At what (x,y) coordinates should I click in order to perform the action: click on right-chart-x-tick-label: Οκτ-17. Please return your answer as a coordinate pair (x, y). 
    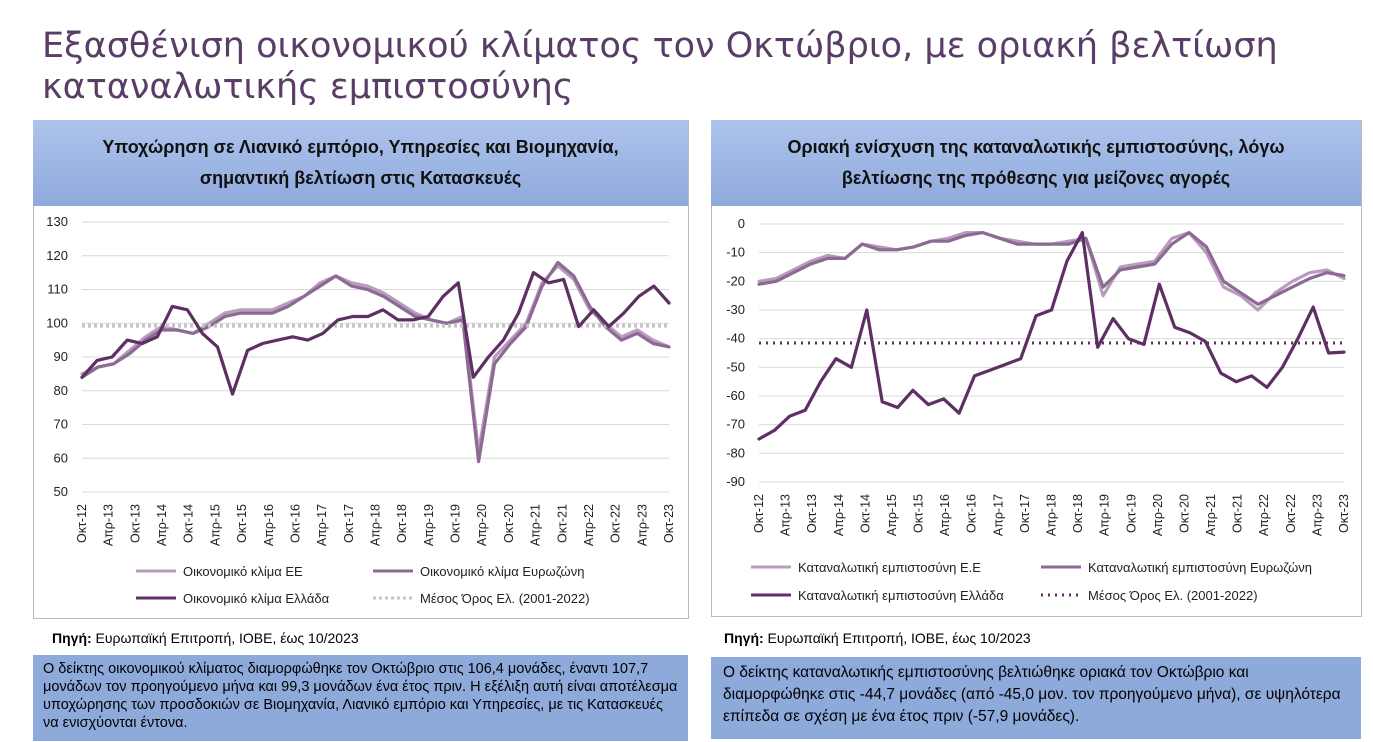
    Looking at the image, I should click on (1025, 513).